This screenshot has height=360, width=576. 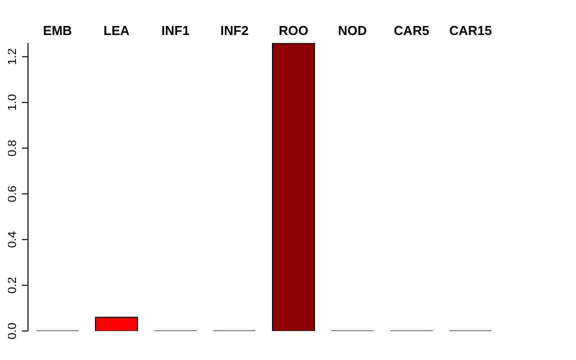 What do you see at coordinates (470, 30) in the screenshot?
I see `x-tick-label: CAR15` at bounding box center [470, 30].